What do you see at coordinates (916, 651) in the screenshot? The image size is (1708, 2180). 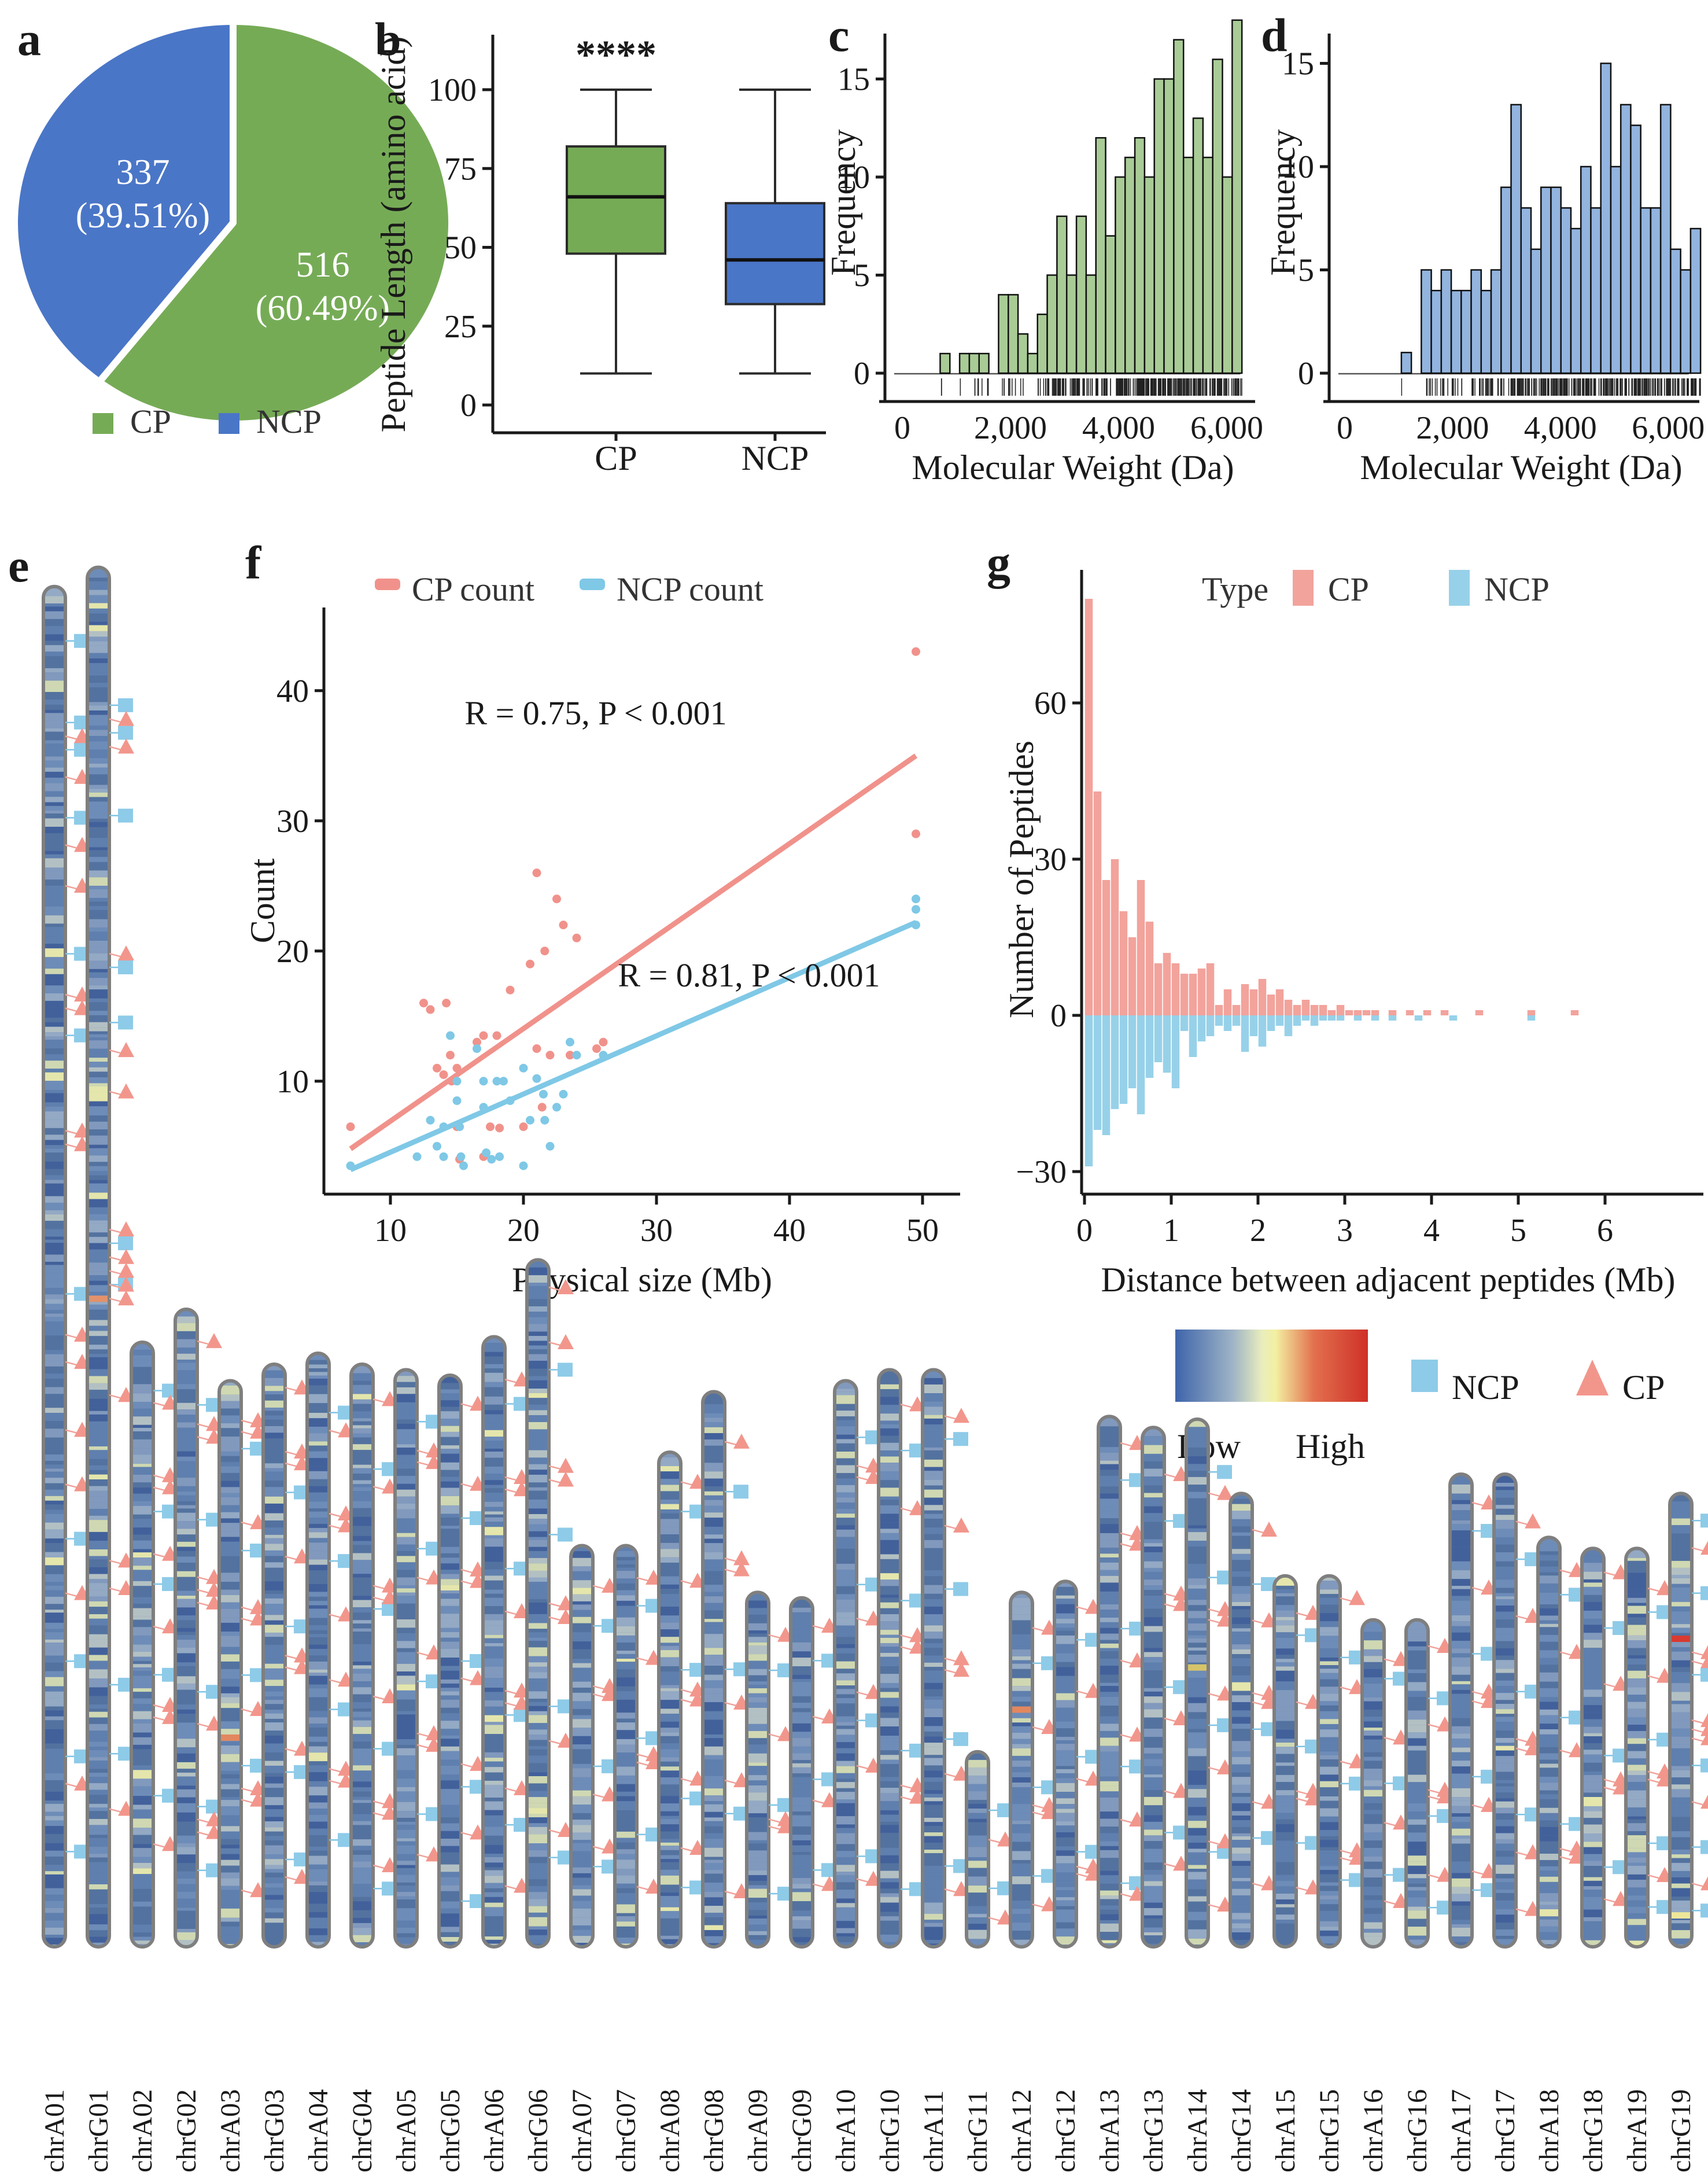 I see `scatter-point-cp` at bounding box center [916, 651].